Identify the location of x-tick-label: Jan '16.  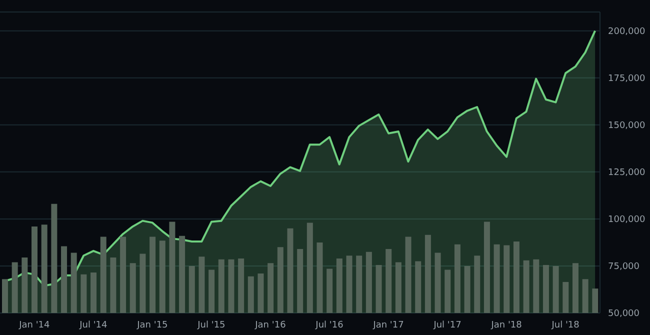
(270, 325).